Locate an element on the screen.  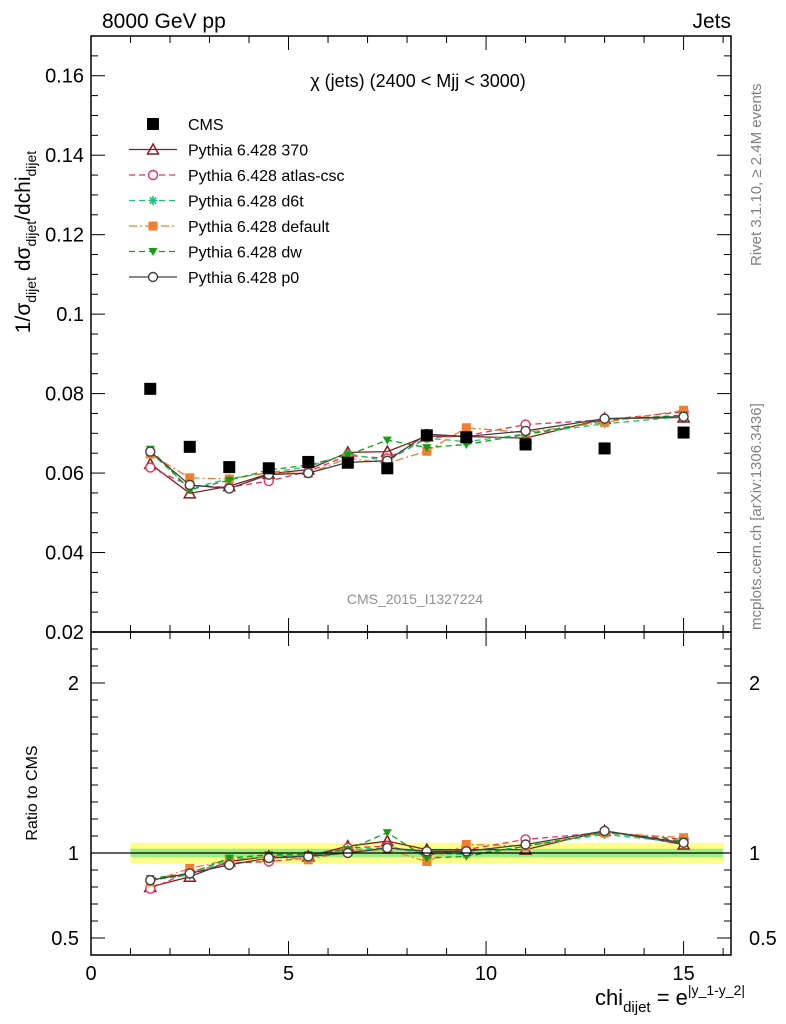
legend-label-dw: Pythia 6.428 dw is located at coordinates (245, 253).